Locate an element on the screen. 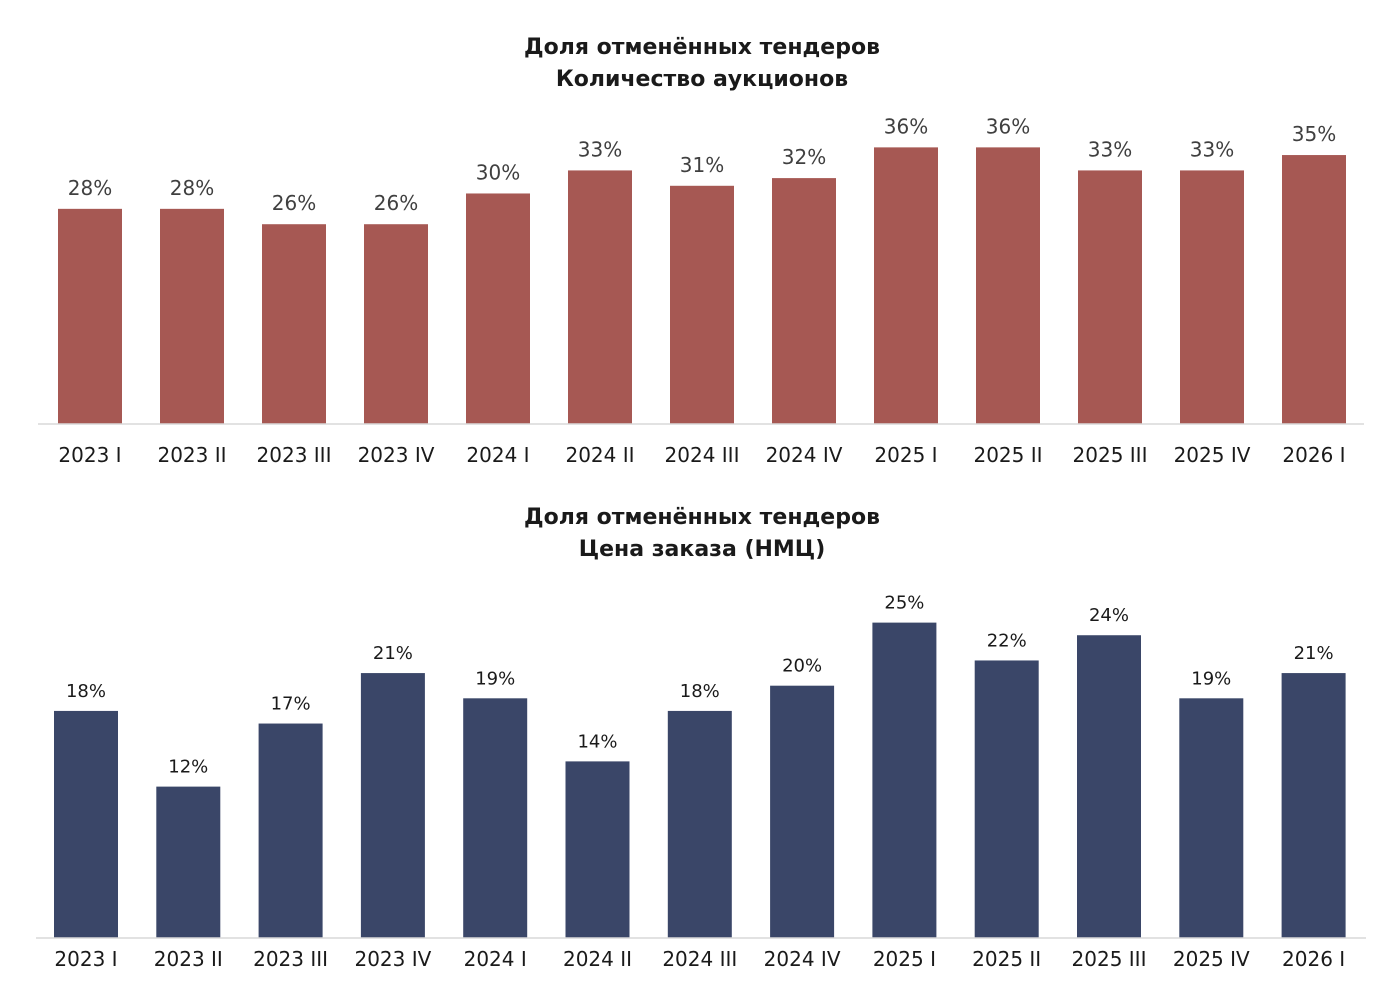  chart1-data-label: 31% is located at coordinates (702, 165).